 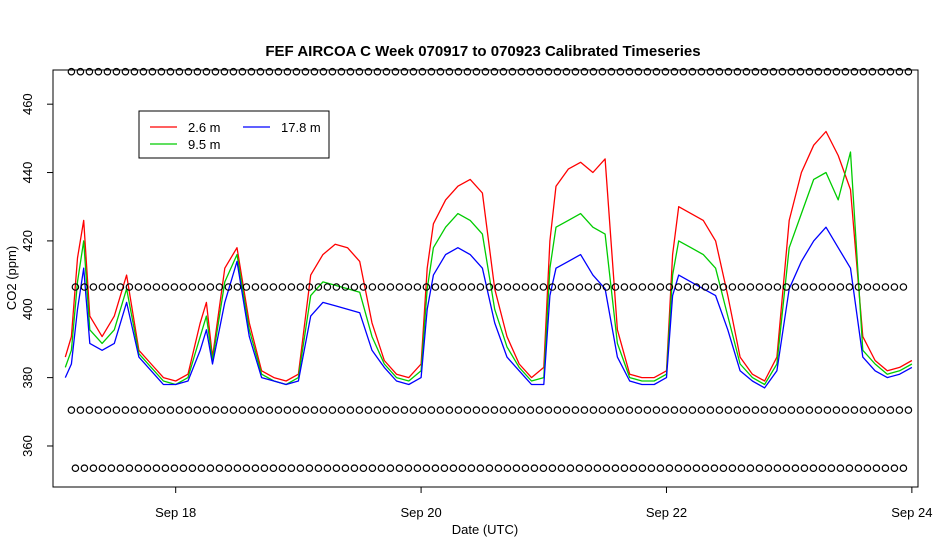 I want to click on x-axis: Sep 18 Sep 20 Sep 22 Sep 24, so click(x=543, y=503).